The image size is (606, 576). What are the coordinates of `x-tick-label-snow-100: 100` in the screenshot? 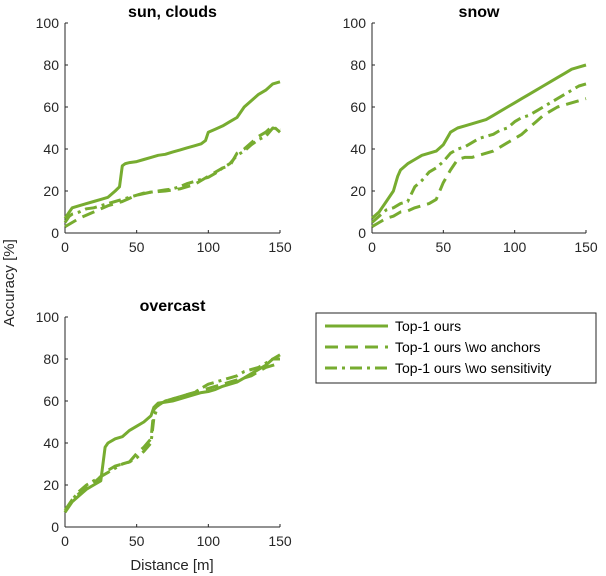 It's located at (515, 247).